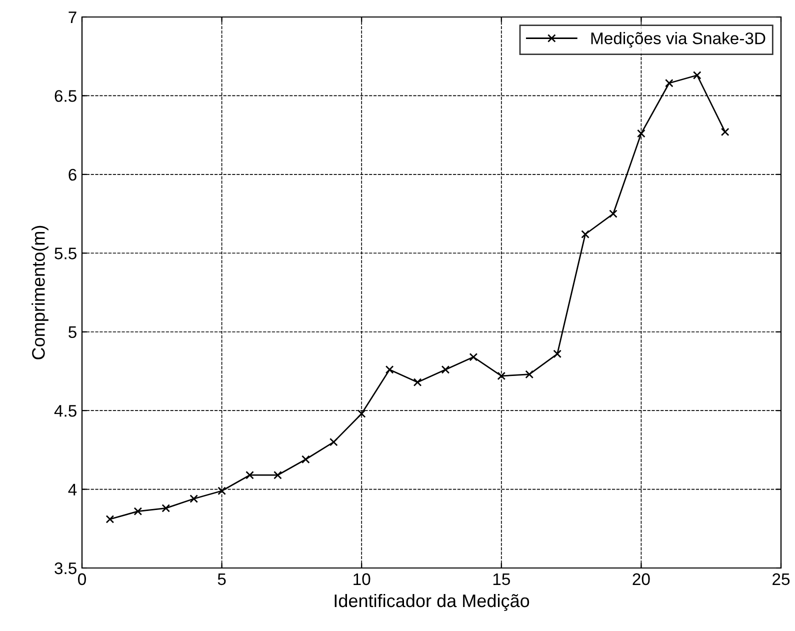 The image size is (795, 631). Describe the element at coordinates (65, 254) in the screenshot. I see `y-tick-label: 5.5` at that location.